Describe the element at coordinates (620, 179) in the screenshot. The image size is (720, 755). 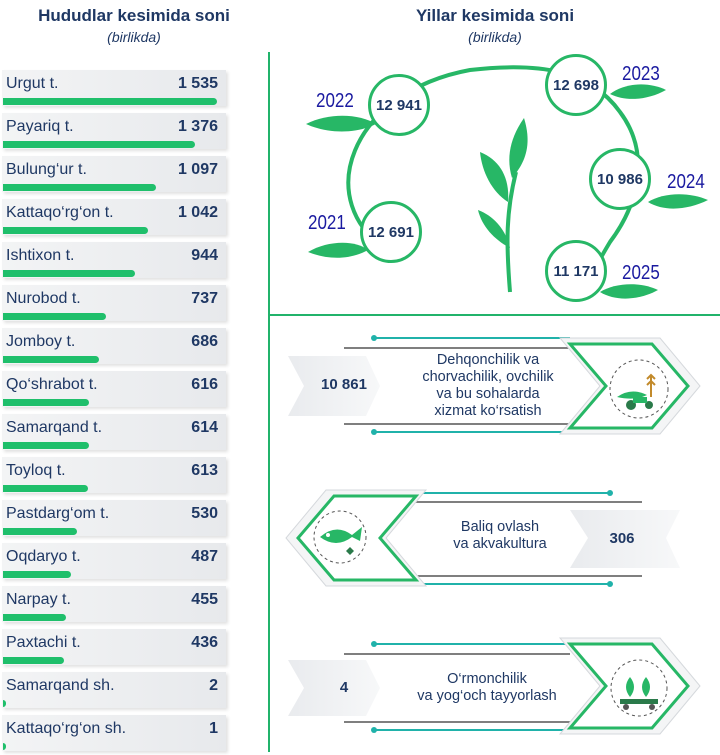
I see `year-circle-2024: 10 986` at that location.